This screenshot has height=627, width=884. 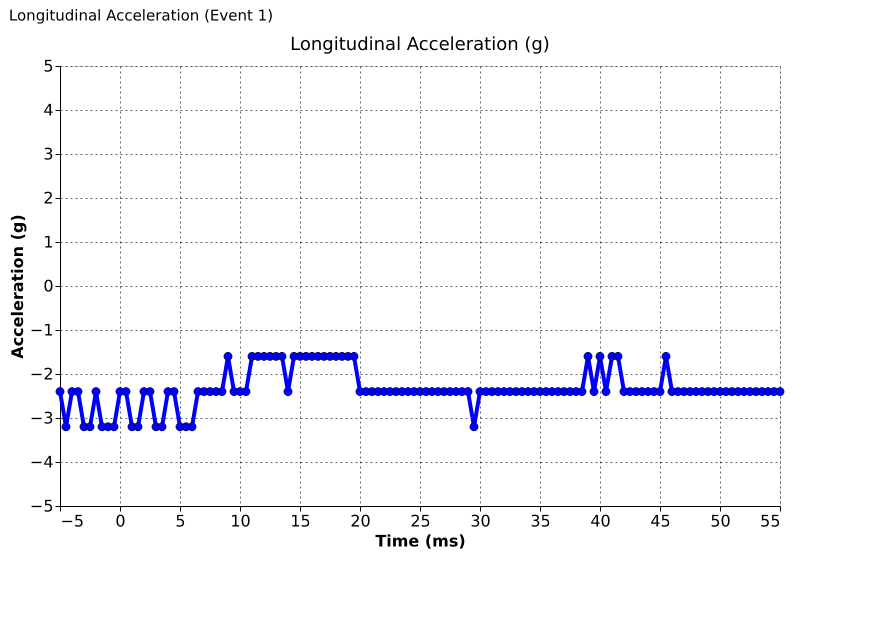 What do you see at coordinates (48, 242) in the screenshot?
I see `y-tick-label: 1` at bounding box center [48, 242].